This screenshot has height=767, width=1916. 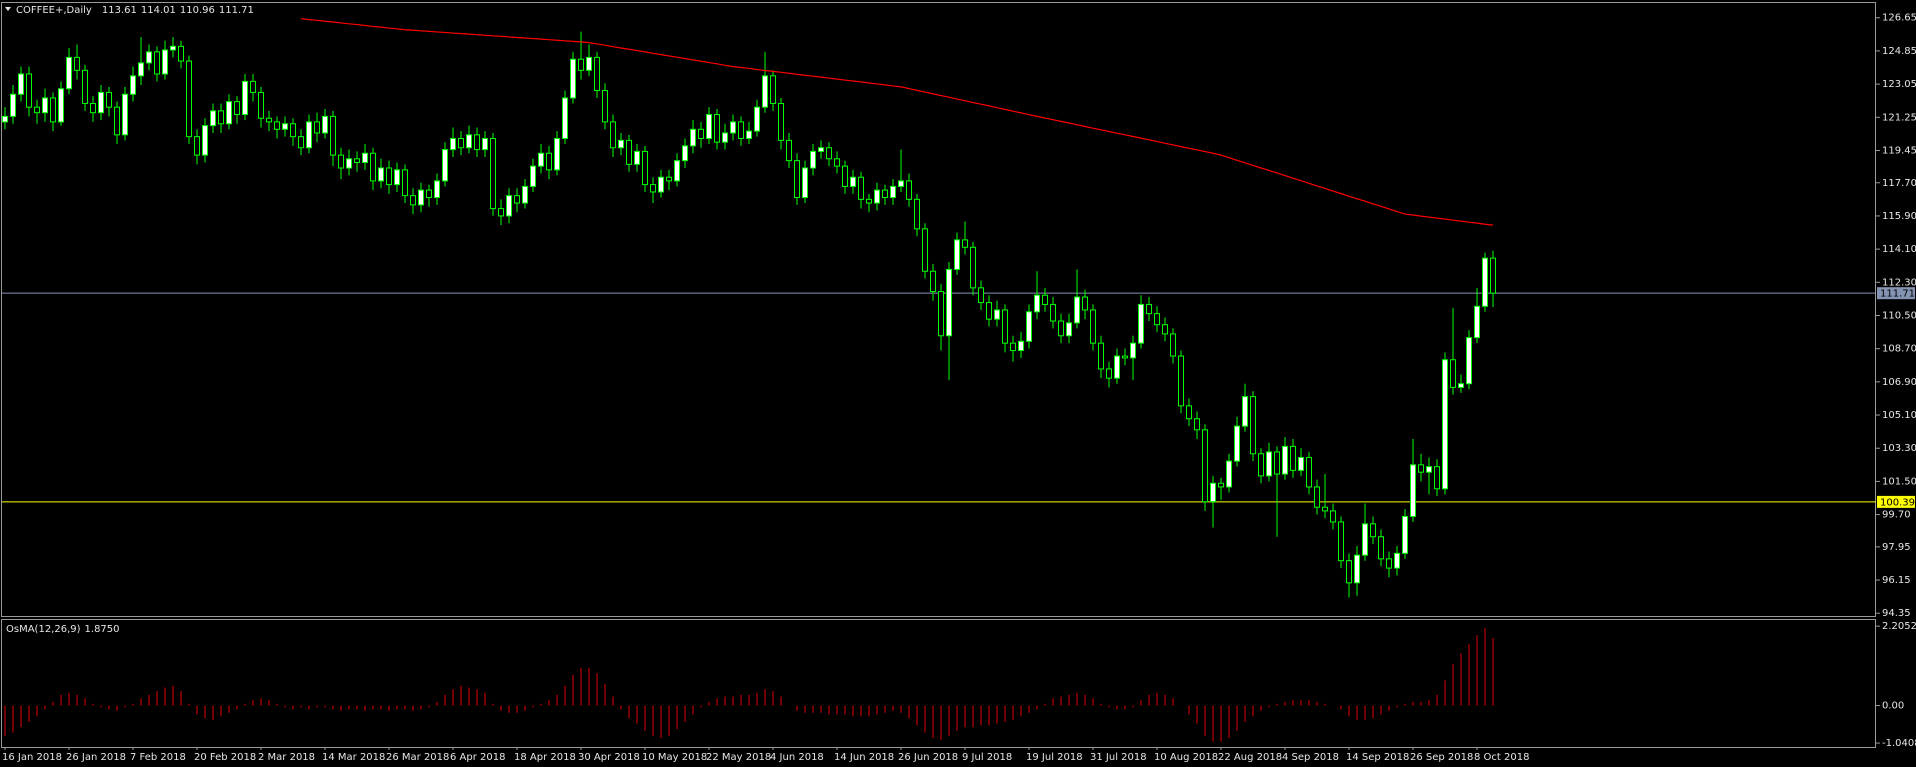 I want to click on y-tick-label: 126.65, so click(x=1899, y=18).